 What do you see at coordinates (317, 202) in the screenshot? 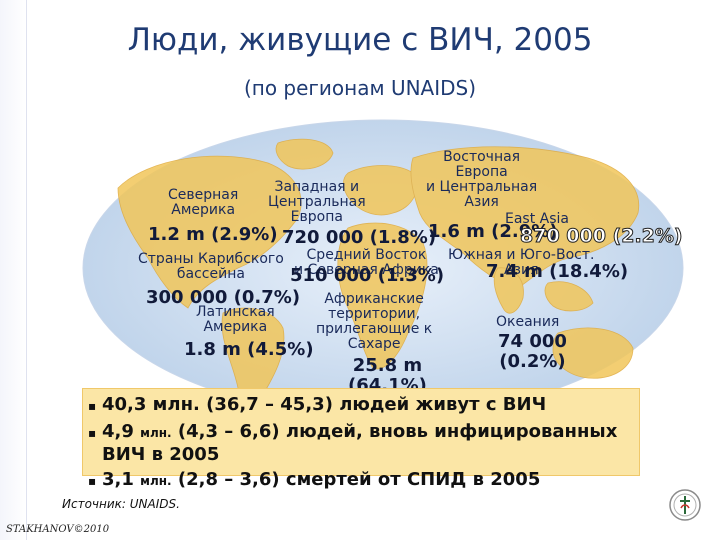
I see `region-label-western-central-europe: Западная и Центральная Европа` at bounding box center [317, 202].